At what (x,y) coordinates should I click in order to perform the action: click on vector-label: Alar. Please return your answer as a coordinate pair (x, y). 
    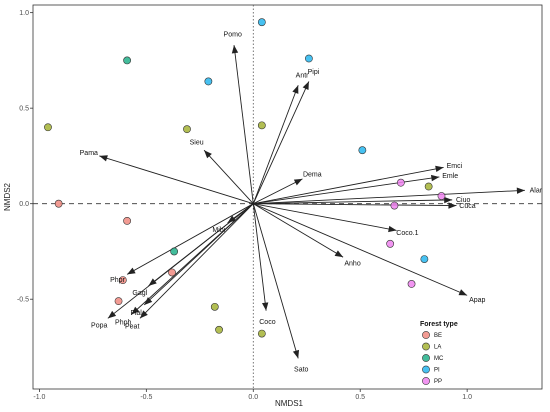
    Looking at the image, I should click on (536, 190).